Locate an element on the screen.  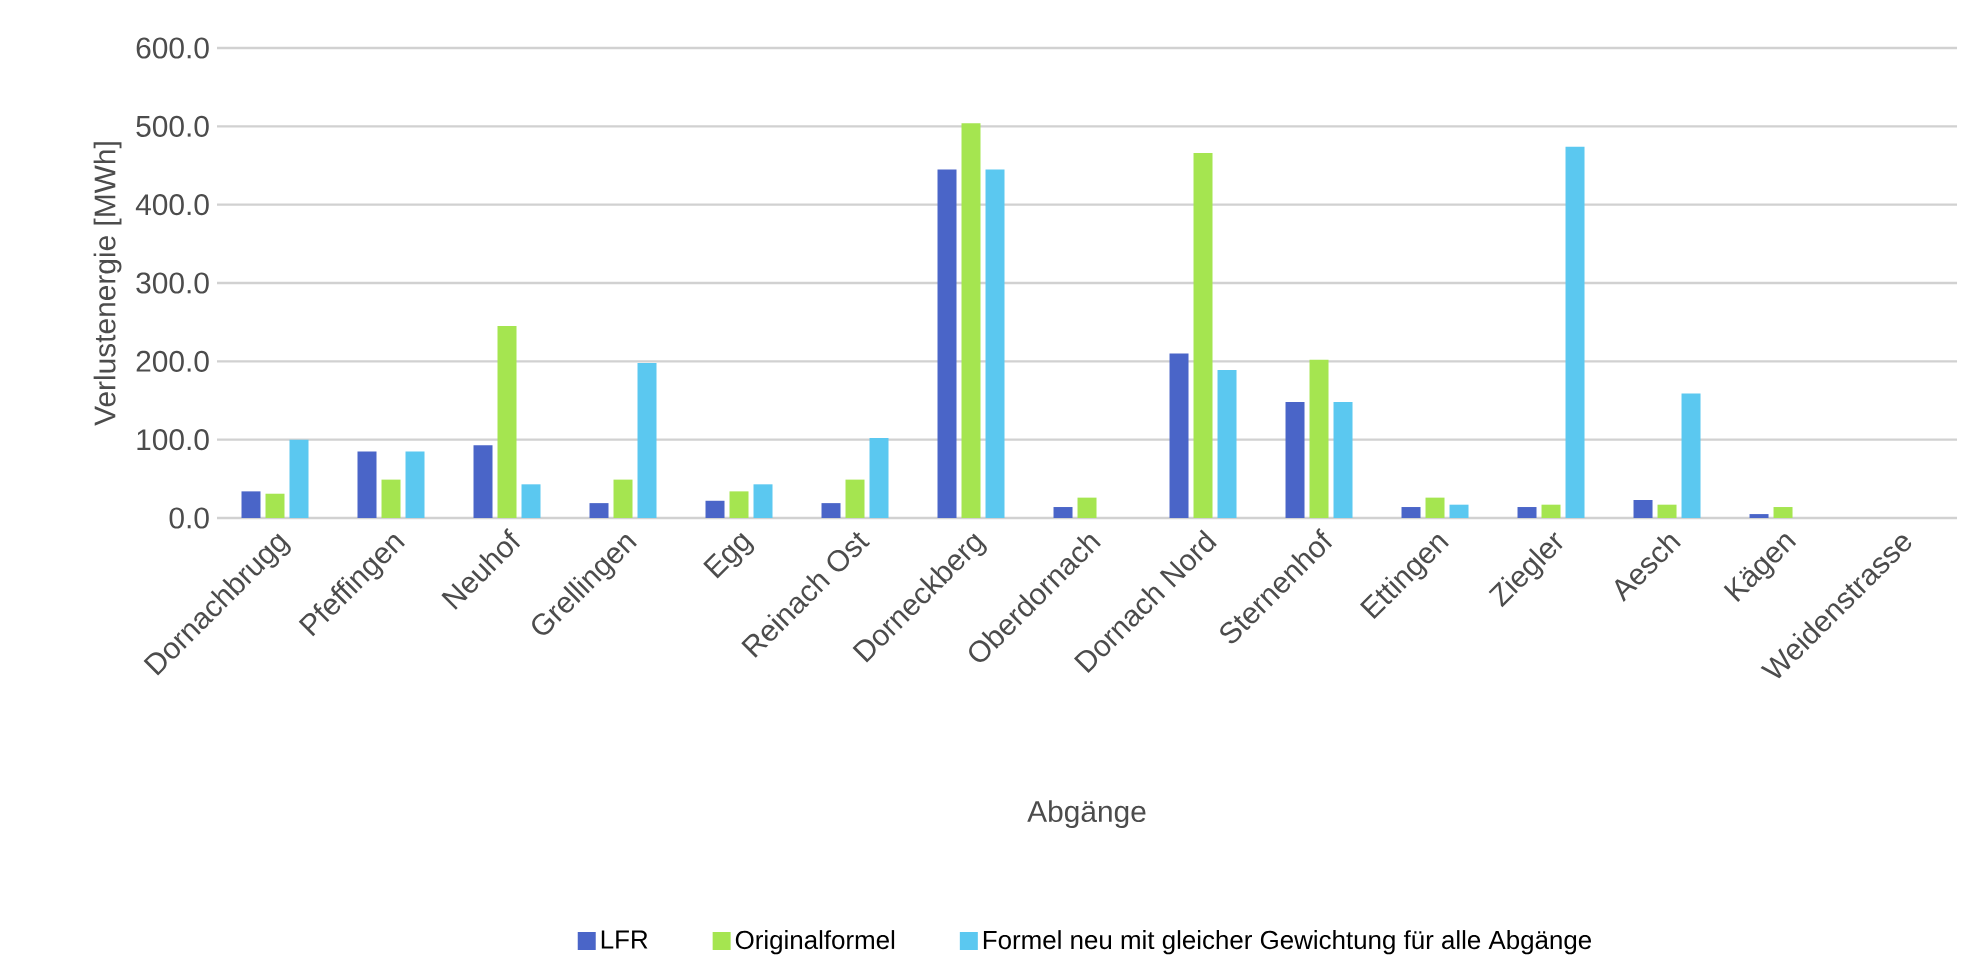
y-tick-label: 100.0 is located at coordinates (173, 440).